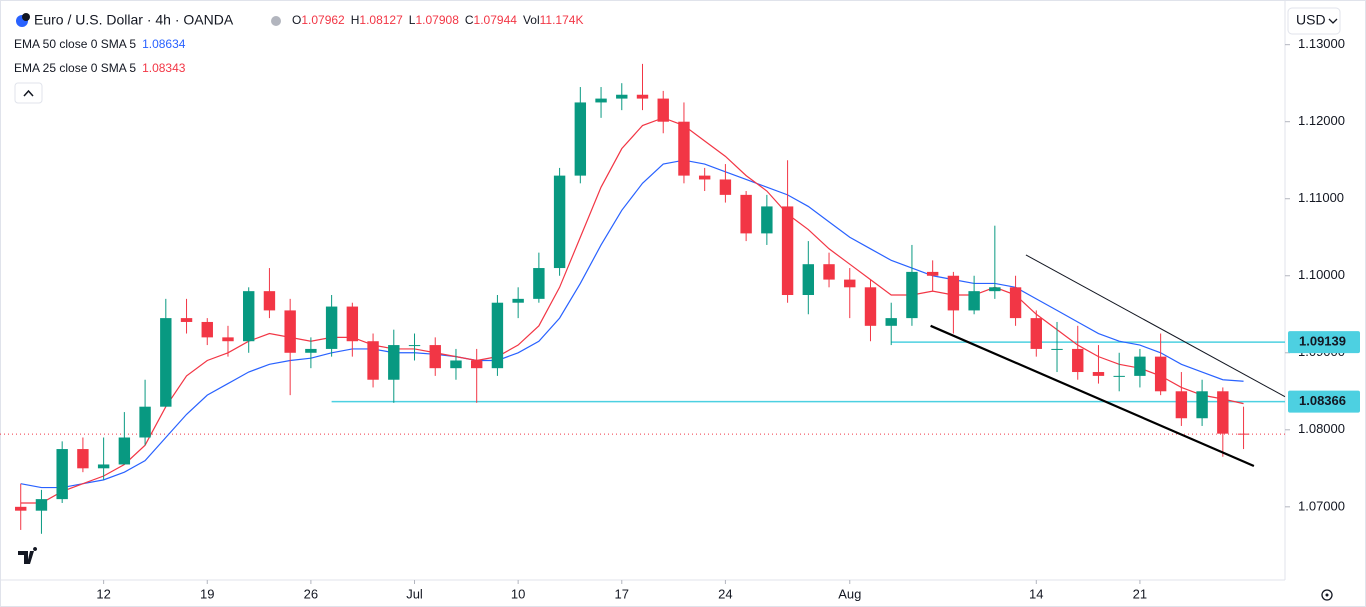  I want to click on collapse-icon, so click(28, 93).